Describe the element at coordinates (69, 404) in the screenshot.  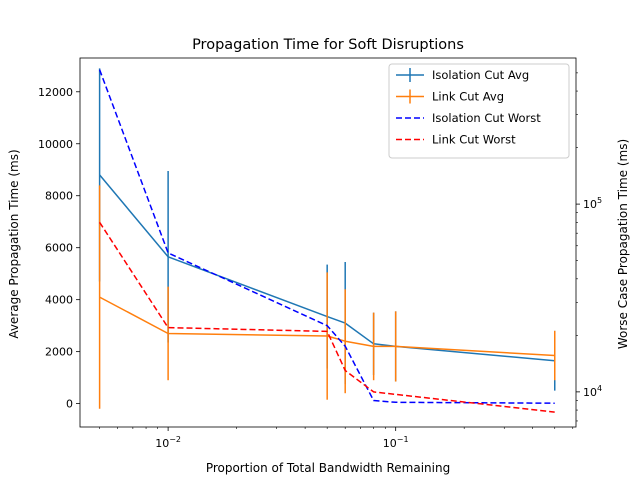
I see `y-tick-label-0: 0` at that location.